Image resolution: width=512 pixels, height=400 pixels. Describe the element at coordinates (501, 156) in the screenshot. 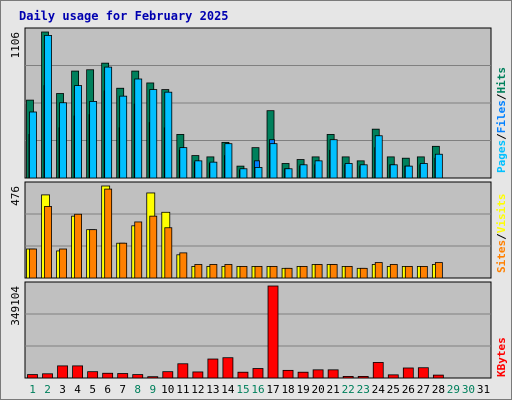

I see `legend-hits-files-pages-part: Pages` at that location.